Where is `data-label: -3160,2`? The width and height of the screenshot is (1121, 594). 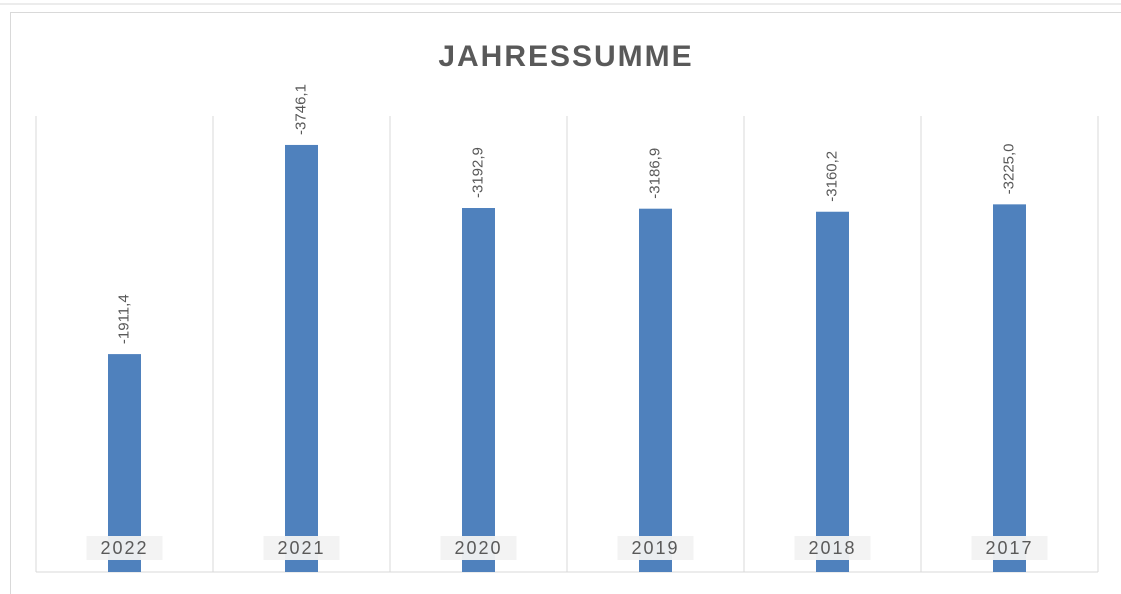 data-label: -3160,2 is located at coordinates (831, 176).